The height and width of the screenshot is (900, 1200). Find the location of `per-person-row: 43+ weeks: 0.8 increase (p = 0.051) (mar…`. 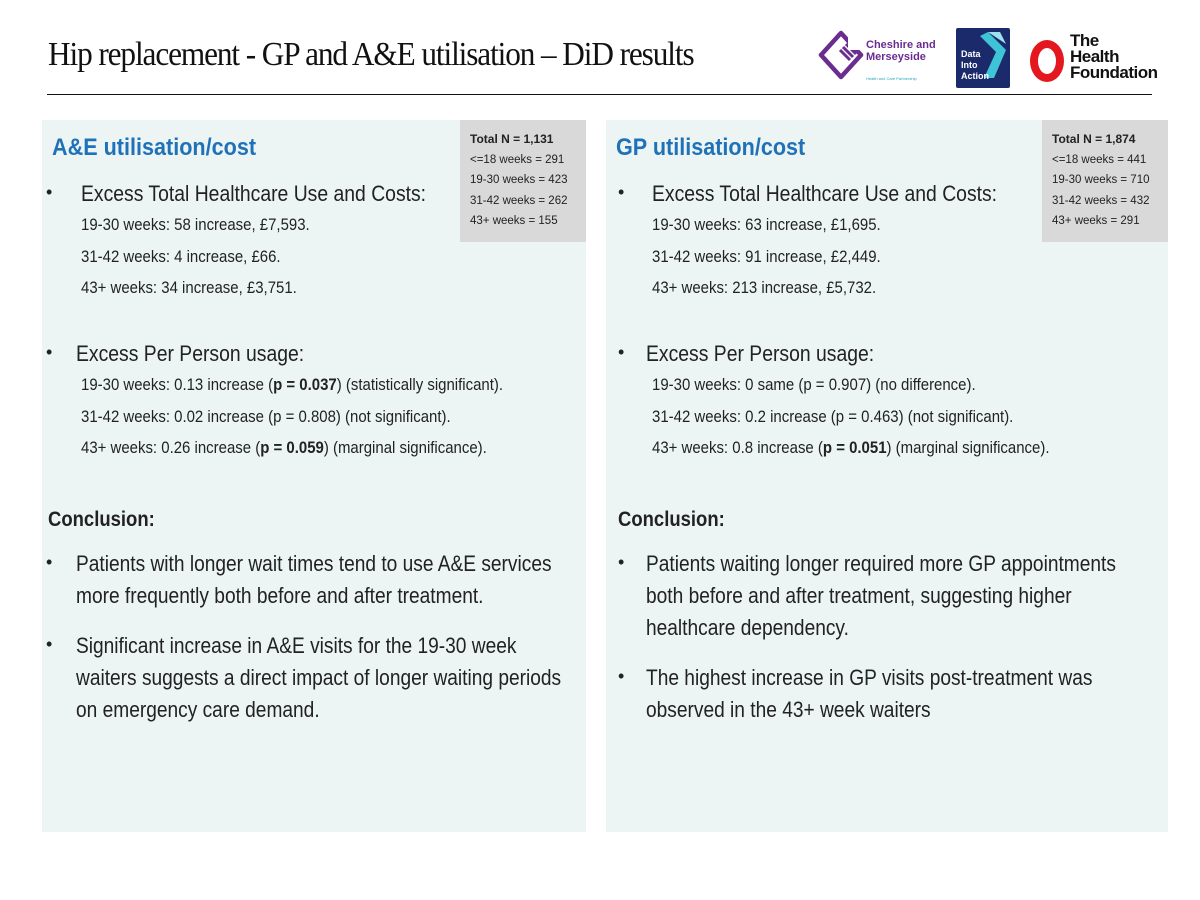

per-person-row: 43+ weeks: 0.8 increase (p = 0.051) (mar… is located at coordinates (850, 448).